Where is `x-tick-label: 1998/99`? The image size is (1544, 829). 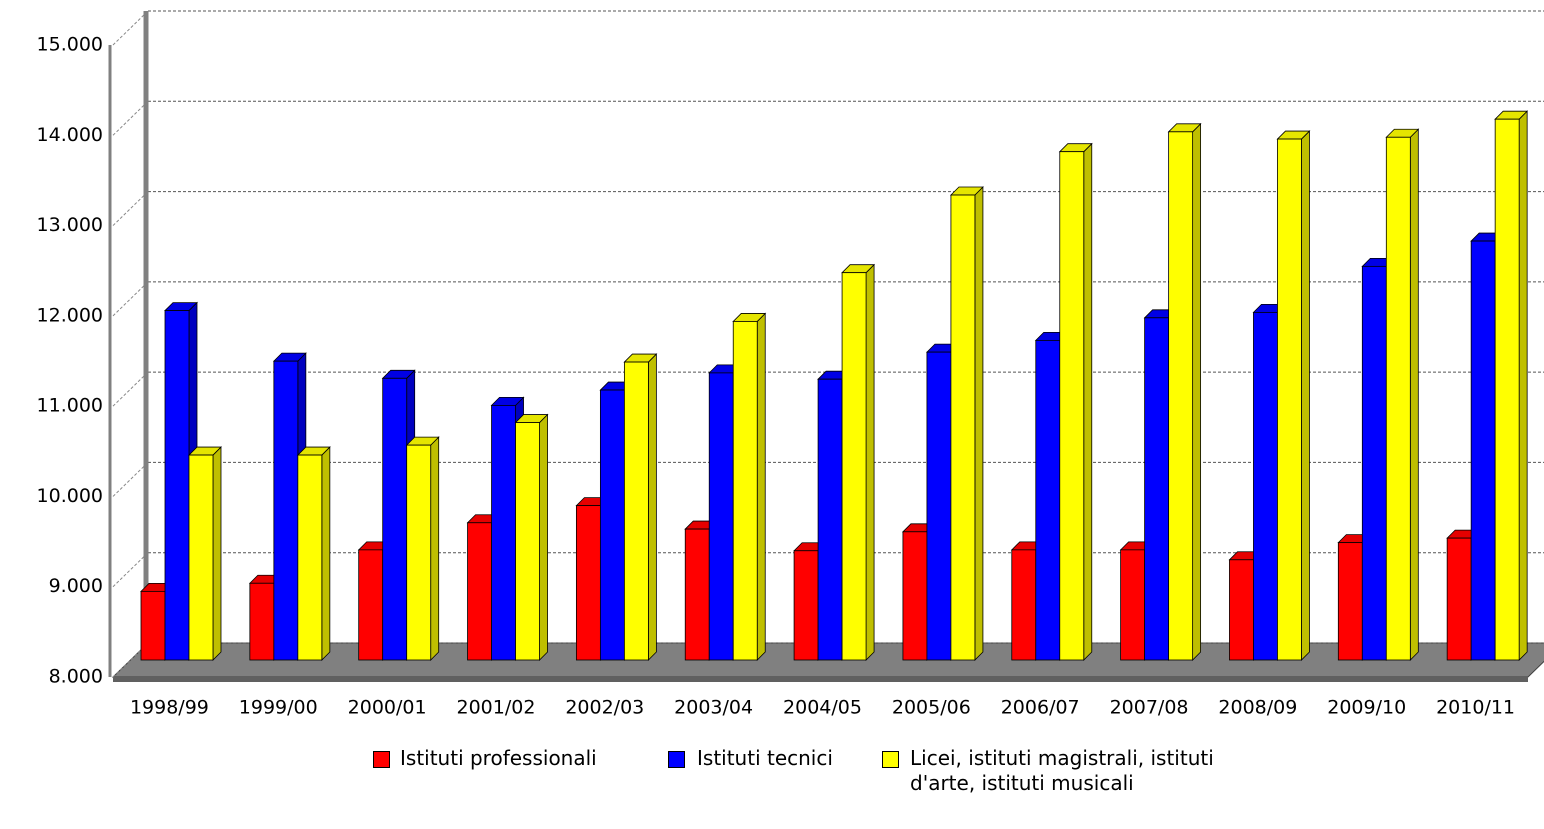 x-tick-label: 1998/99 is located at coordinates (169, 708).